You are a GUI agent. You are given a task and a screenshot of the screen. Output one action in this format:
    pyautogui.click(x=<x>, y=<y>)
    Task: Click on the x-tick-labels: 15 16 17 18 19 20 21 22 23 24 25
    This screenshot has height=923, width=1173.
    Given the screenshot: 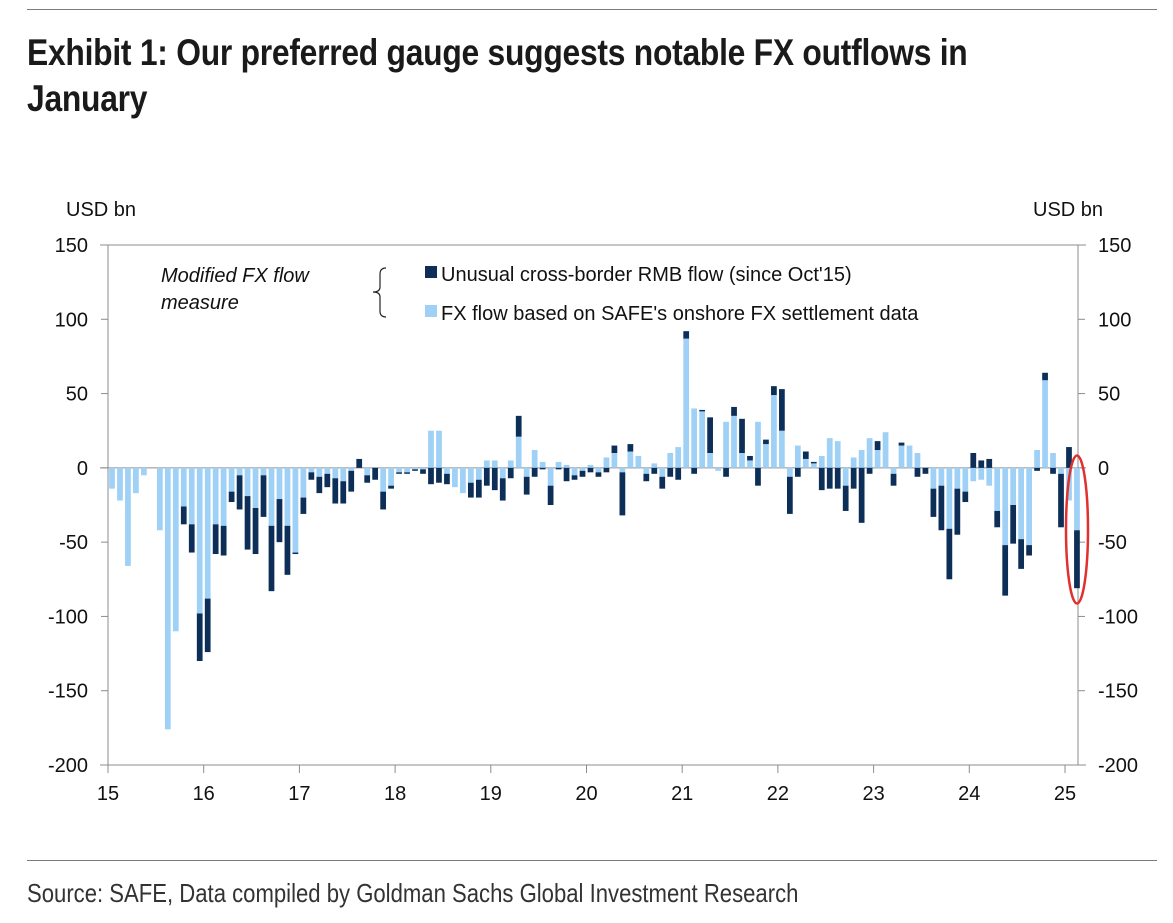 What is the action you would take?
    pyautogui.click(x=586, y=794)
    